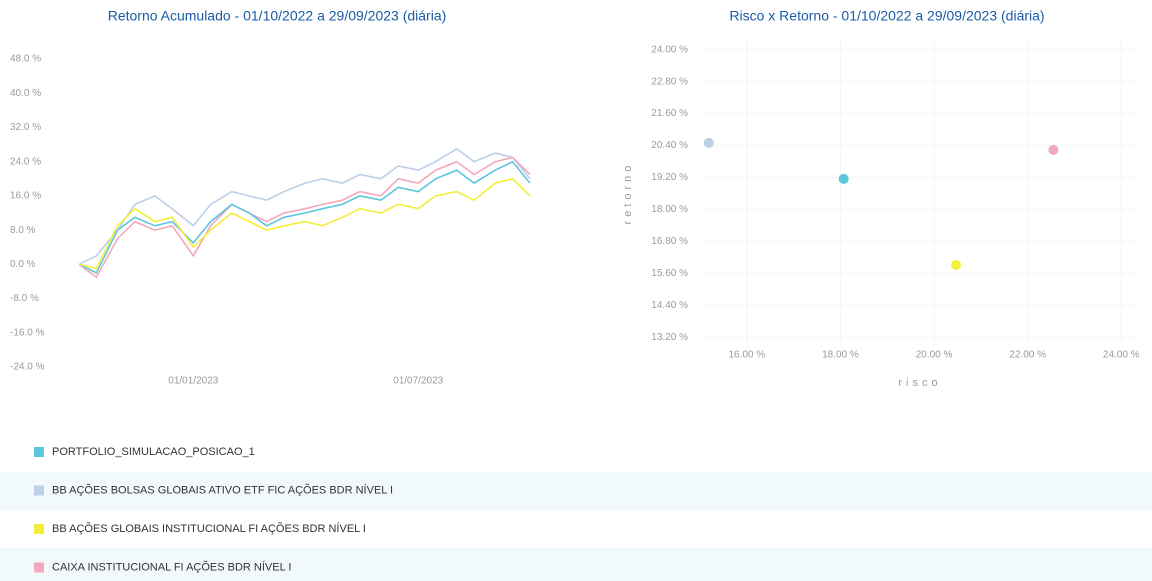 The height and width of the screenshot is (581, 1152). I want to click on y-tick-label: 16.80 %, so click(669, 241).